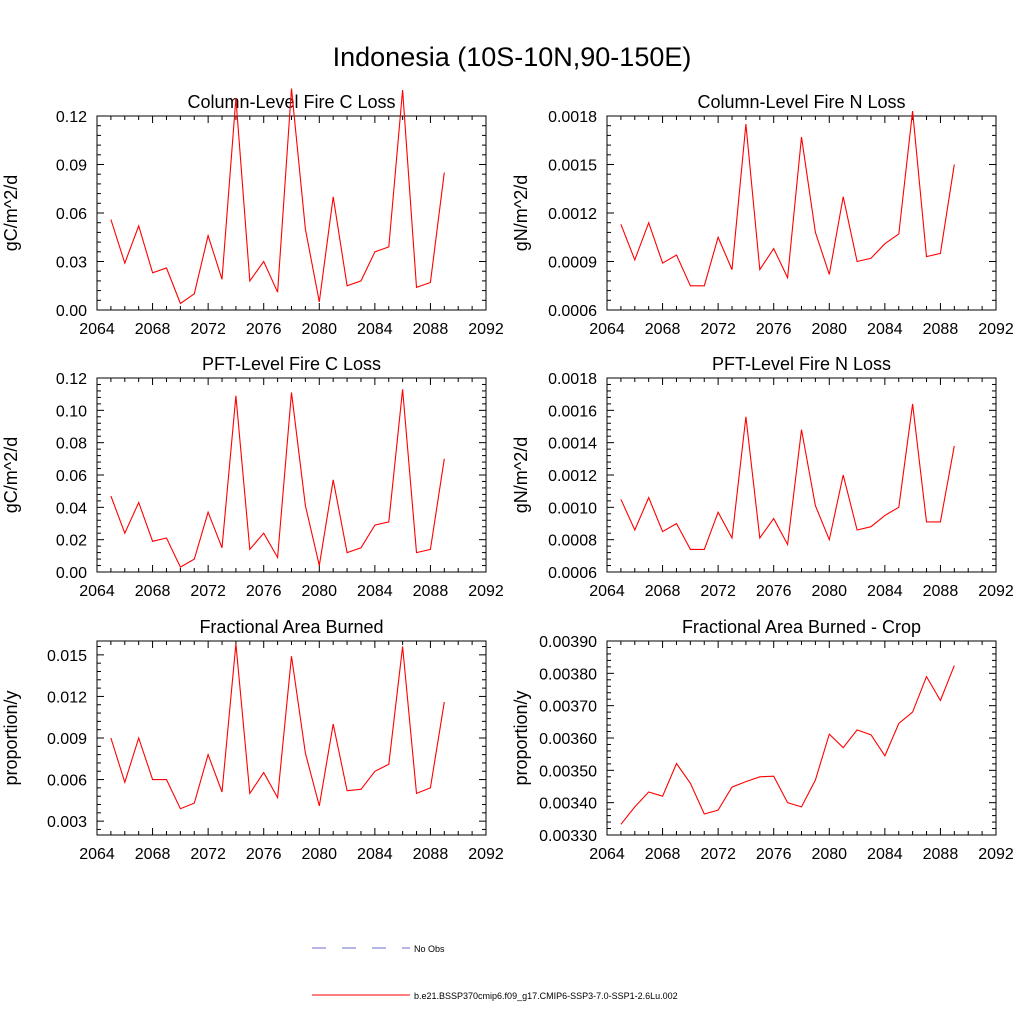 This screenshot has height=1024, width=1024. Describe the element at coordinates (568, 771) in the screenshot. I see `y-tick-label: 0.00350` at that location.